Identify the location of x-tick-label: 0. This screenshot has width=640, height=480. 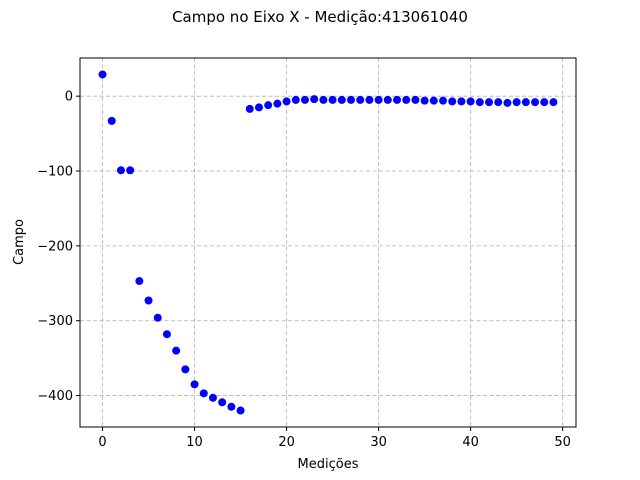
(102, 442).